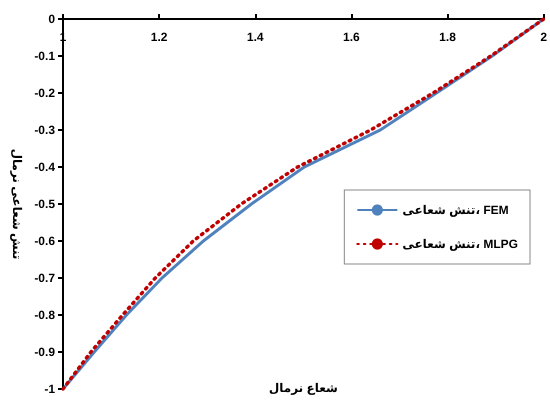  Describe the element at coordinates (45, 56) in the screenshot. I see `y-tick-label: -0.1` at that location.